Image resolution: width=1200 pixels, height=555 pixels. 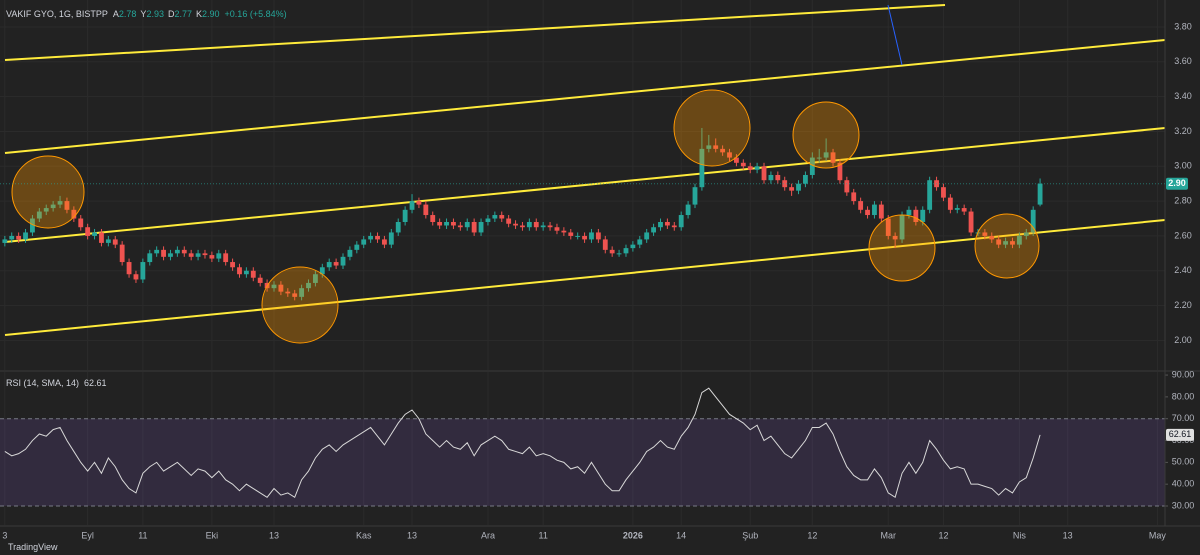 I want to click on rsi-value: 62.61, so click(x=95, y=383).